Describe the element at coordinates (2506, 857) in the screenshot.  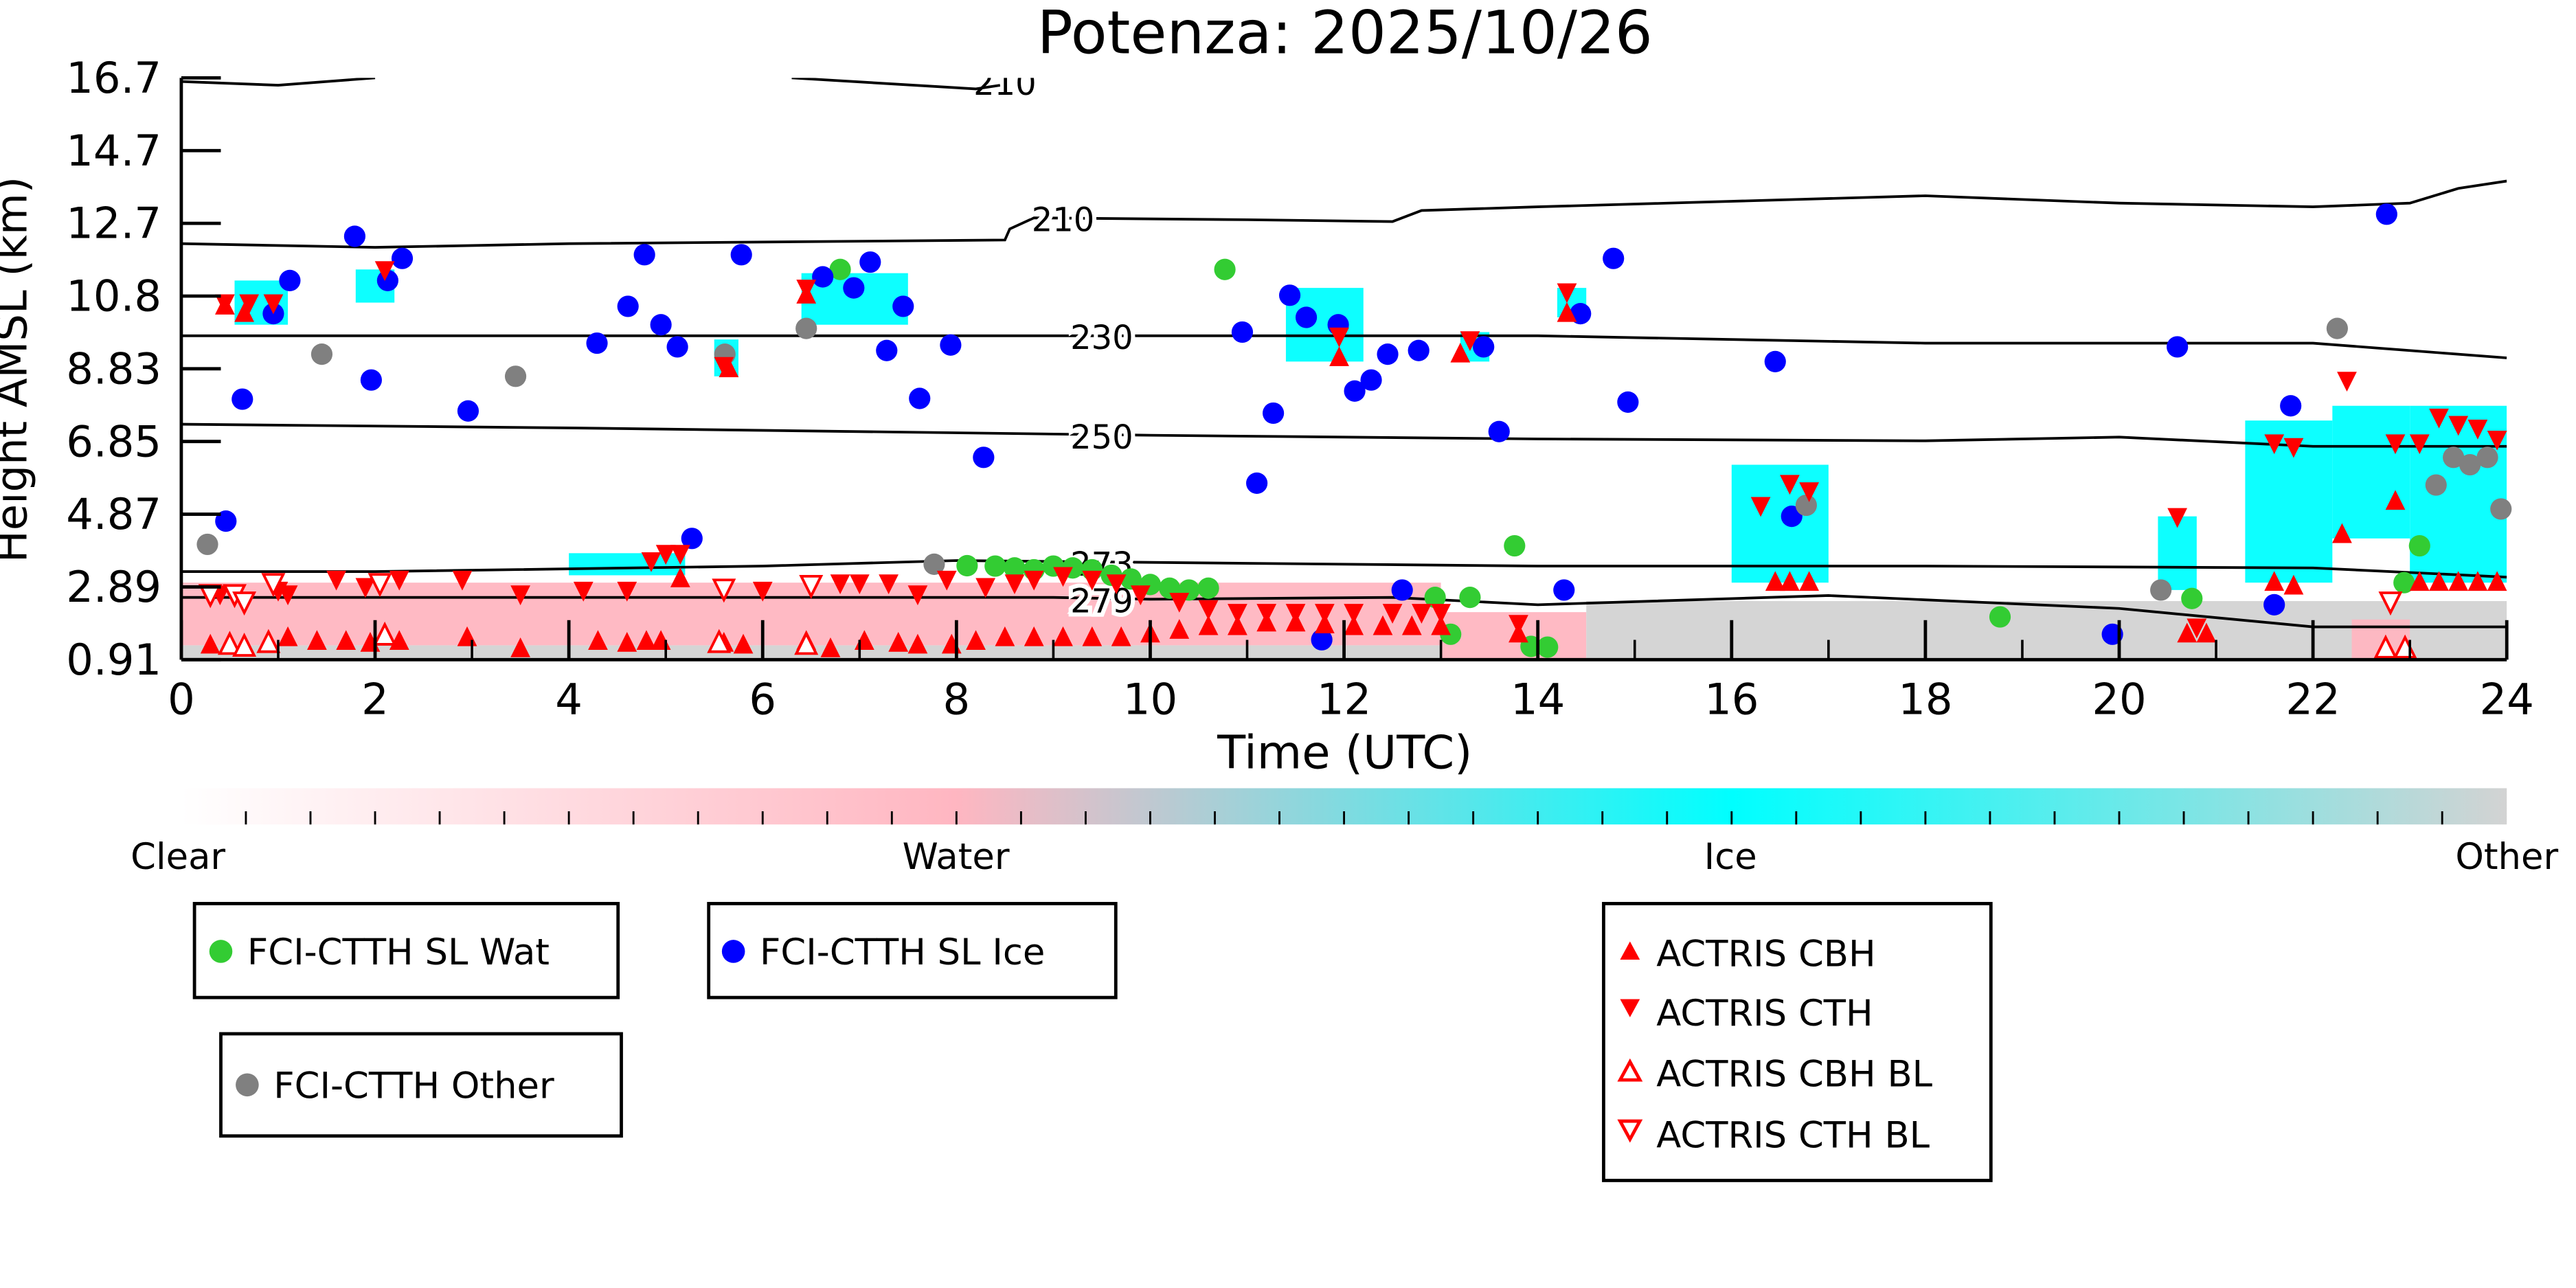
I see `colorbar-label-other: Other` at that location.